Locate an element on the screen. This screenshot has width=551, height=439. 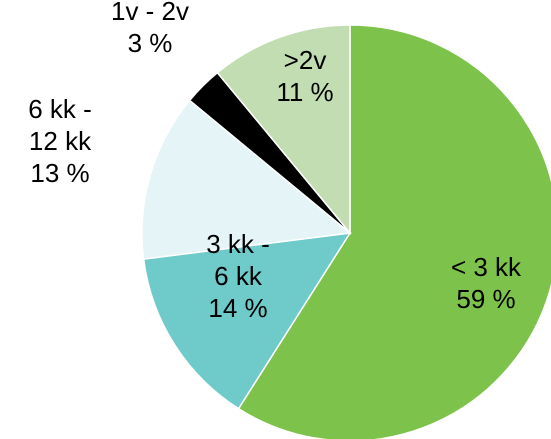
pie-slice-label-4: 1v - 2v 3 % is located at coordinates (150, 29).